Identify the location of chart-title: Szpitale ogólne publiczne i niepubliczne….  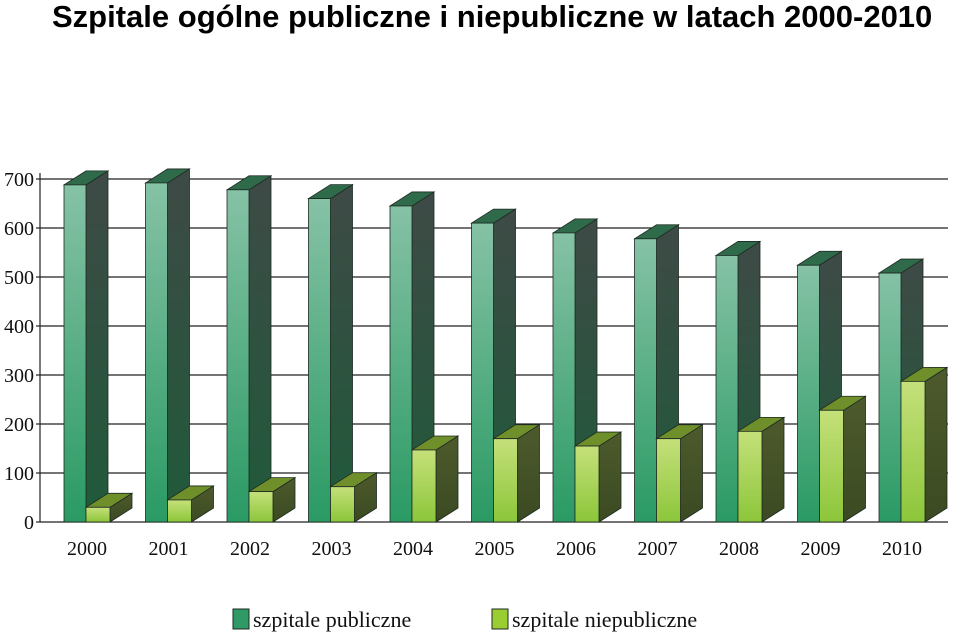
(492, 17).